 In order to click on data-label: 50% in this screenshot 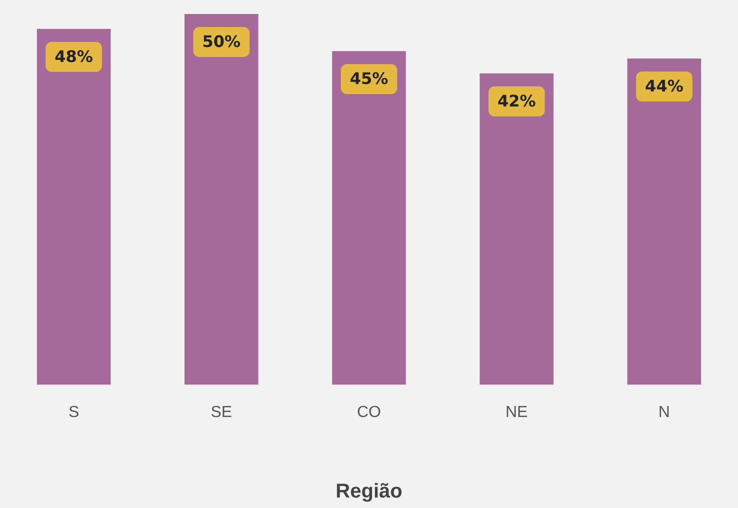, I will do `click(221, 42)`.